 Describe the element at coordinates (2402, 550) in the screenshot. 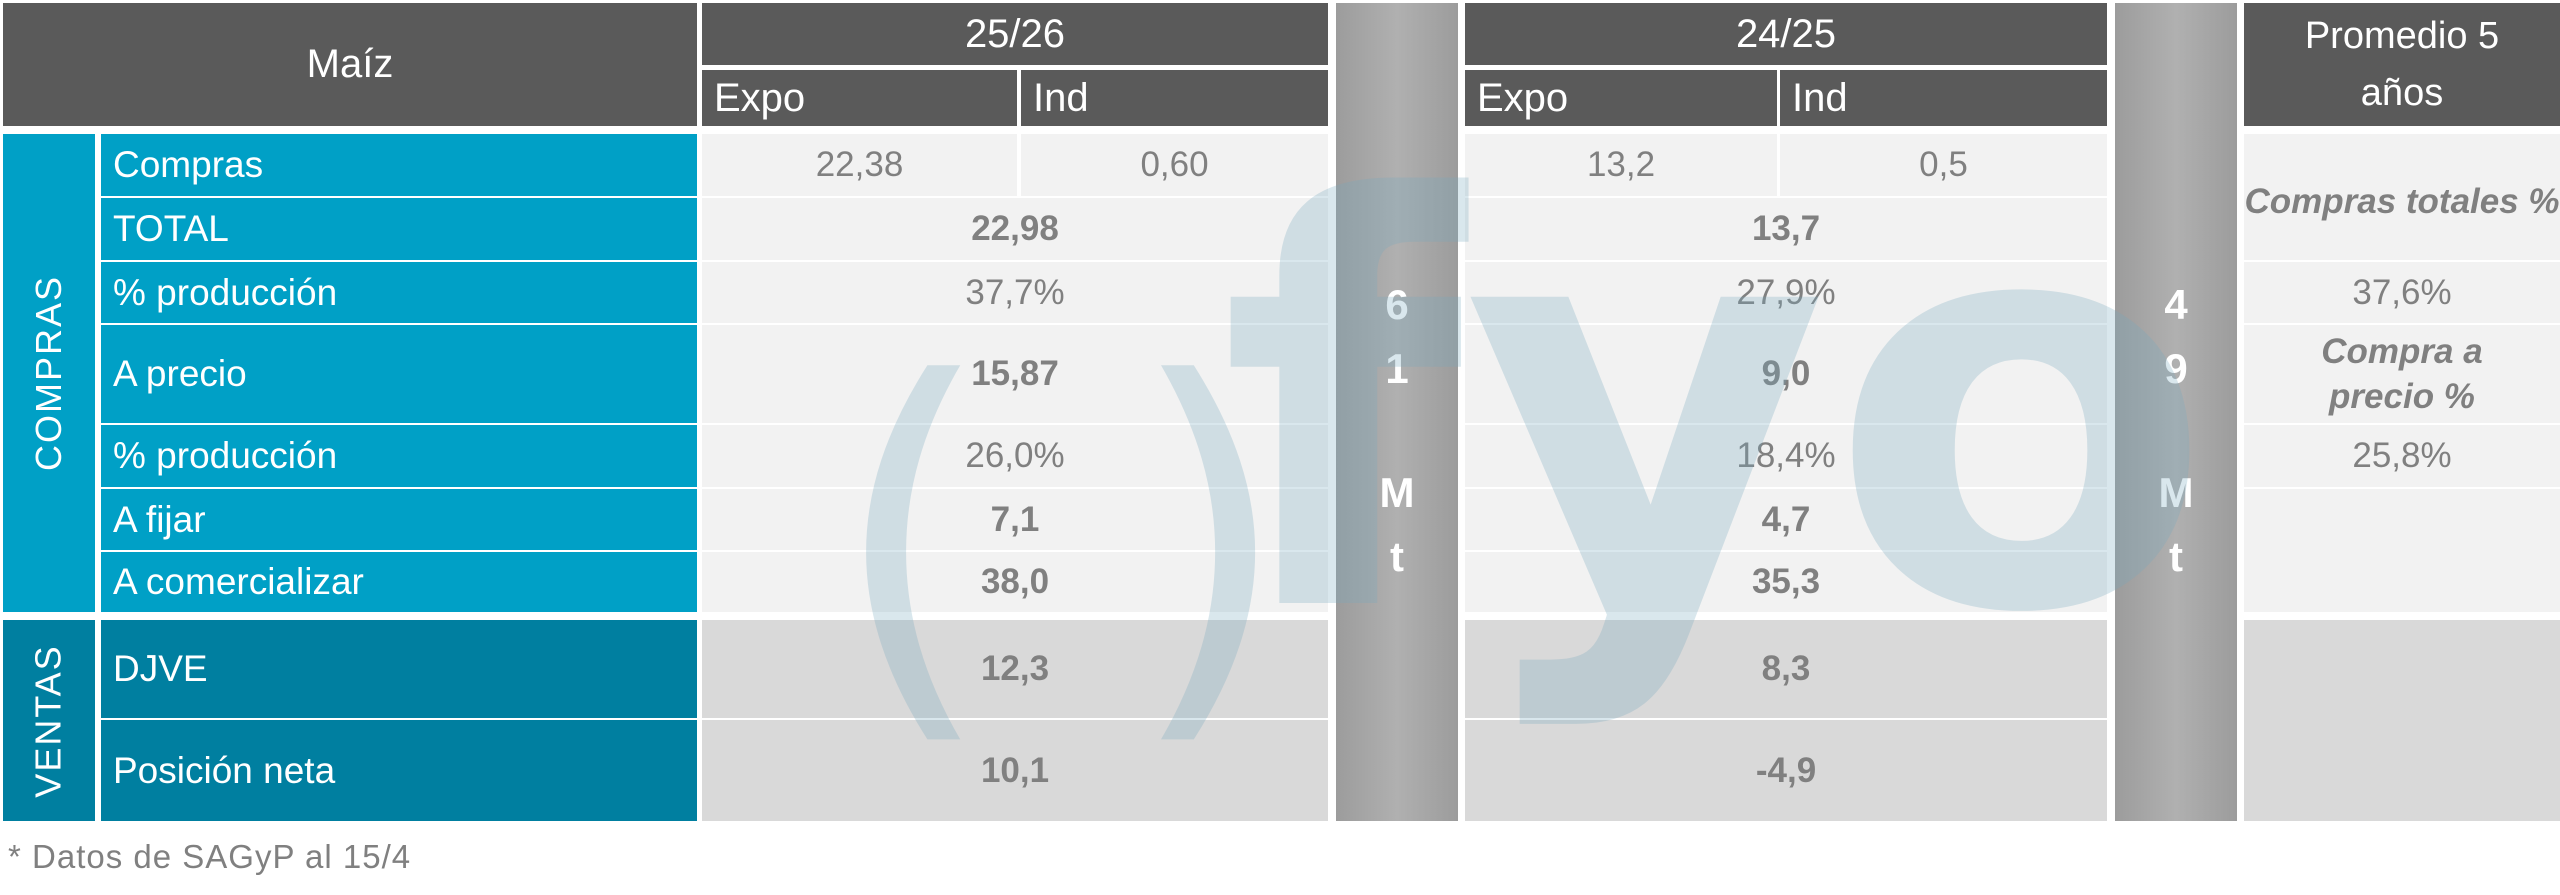

I see `average-empty` at that location.